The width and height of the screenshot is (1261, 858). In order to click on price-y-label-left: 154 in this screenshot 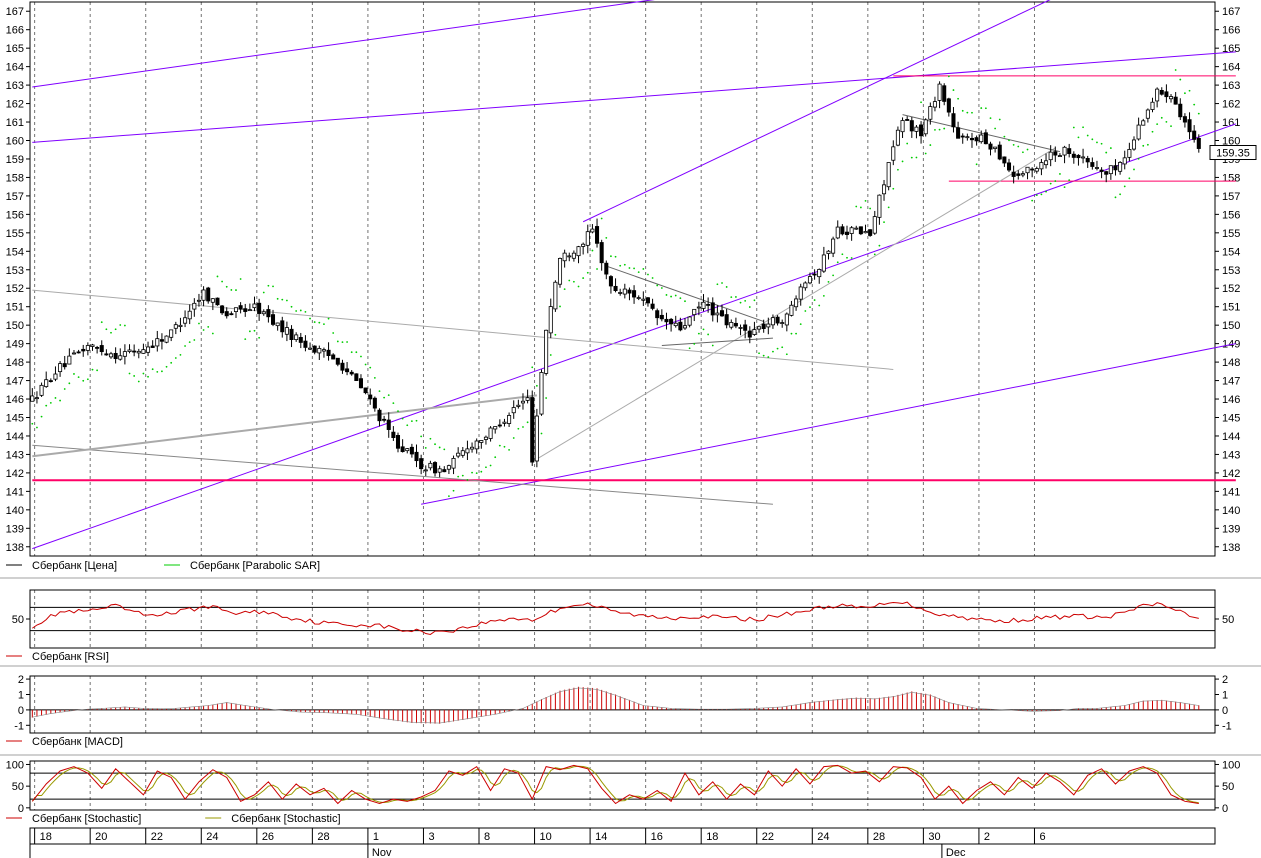, I will do `click(15, 252)`.